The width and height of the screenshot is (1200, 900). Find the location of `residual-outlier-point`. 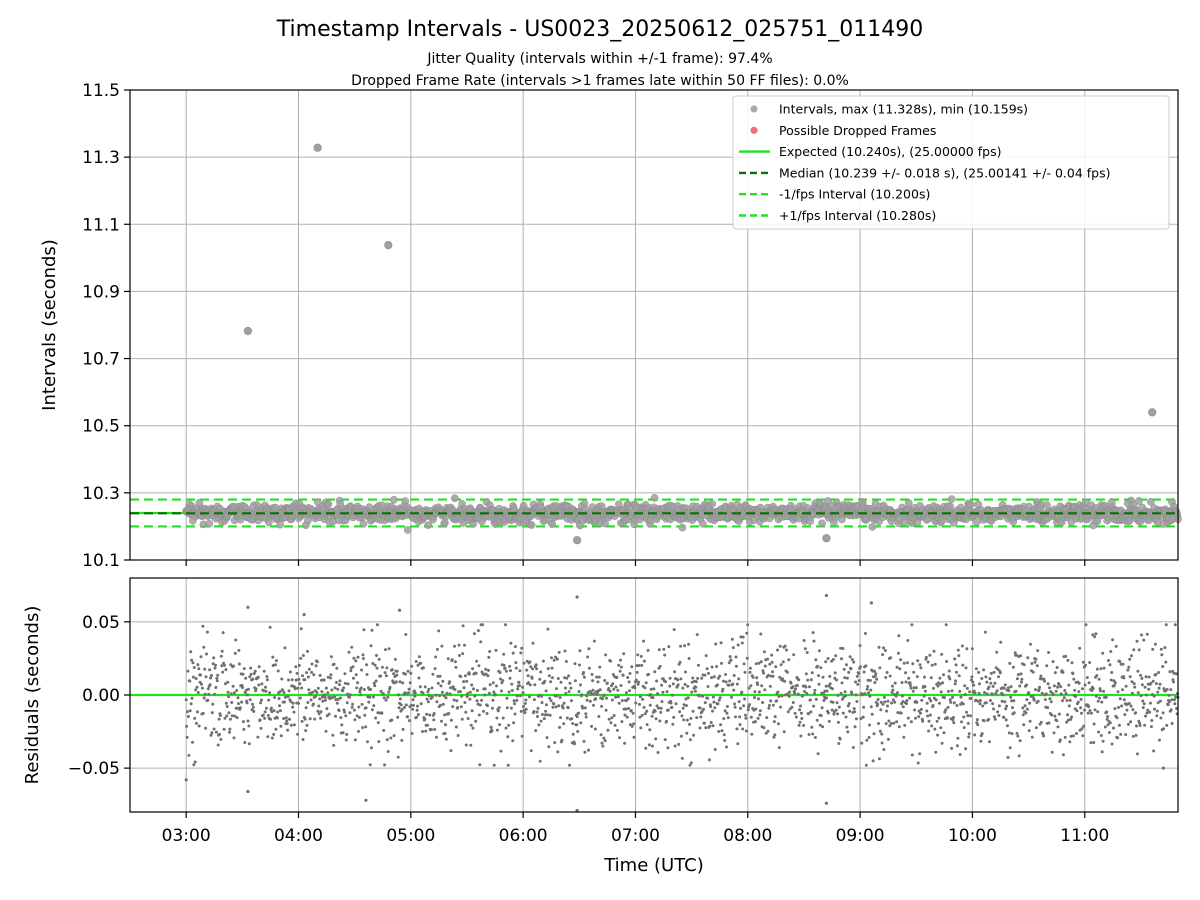

residual-outlier-point is located at coordinates (366, 800).